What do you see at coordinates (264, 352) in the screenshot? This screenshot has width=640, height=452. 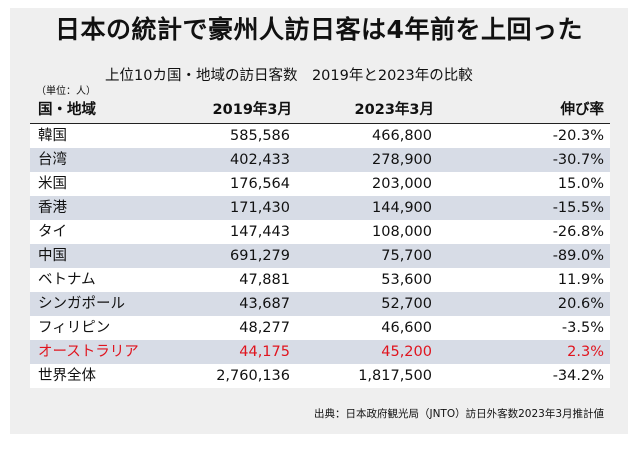 I see `visitors-2019-cell: 44,175` at bounding box center [264, 352].